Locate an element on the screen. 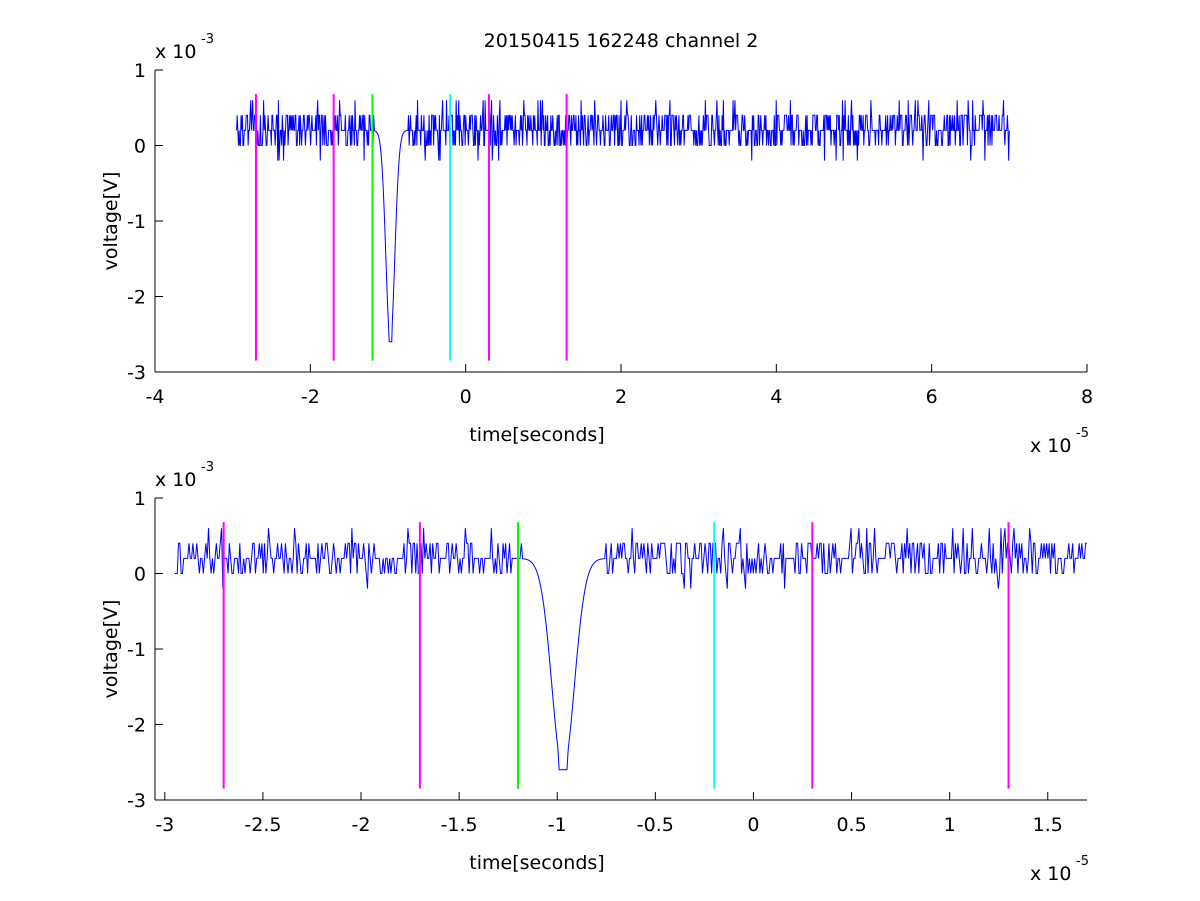 This screenshot has height=901, width=1200. x-tick-label: 1 is located at coordinates (950, 825).